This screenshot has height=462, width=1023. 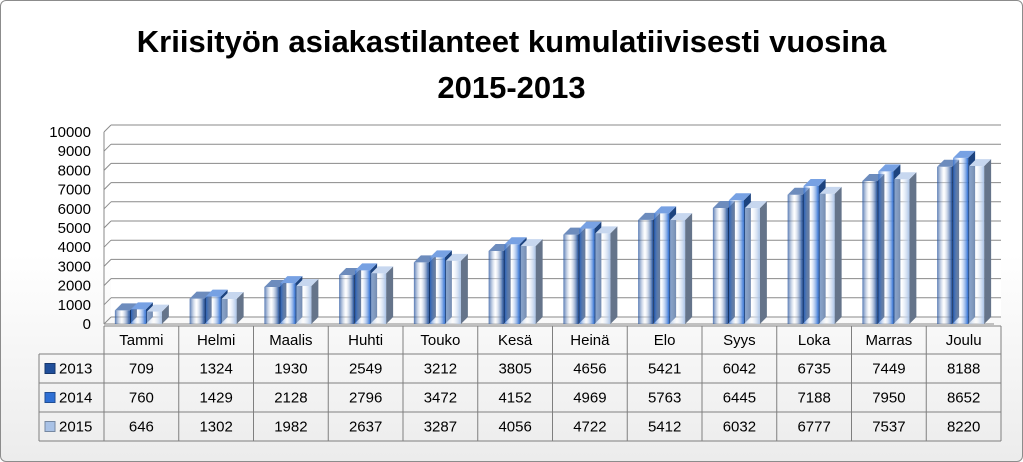 What do you see at coordinates (589, 427) in the screenshot?
I see `table-cell: 4722` at bounding box center [589, 427].